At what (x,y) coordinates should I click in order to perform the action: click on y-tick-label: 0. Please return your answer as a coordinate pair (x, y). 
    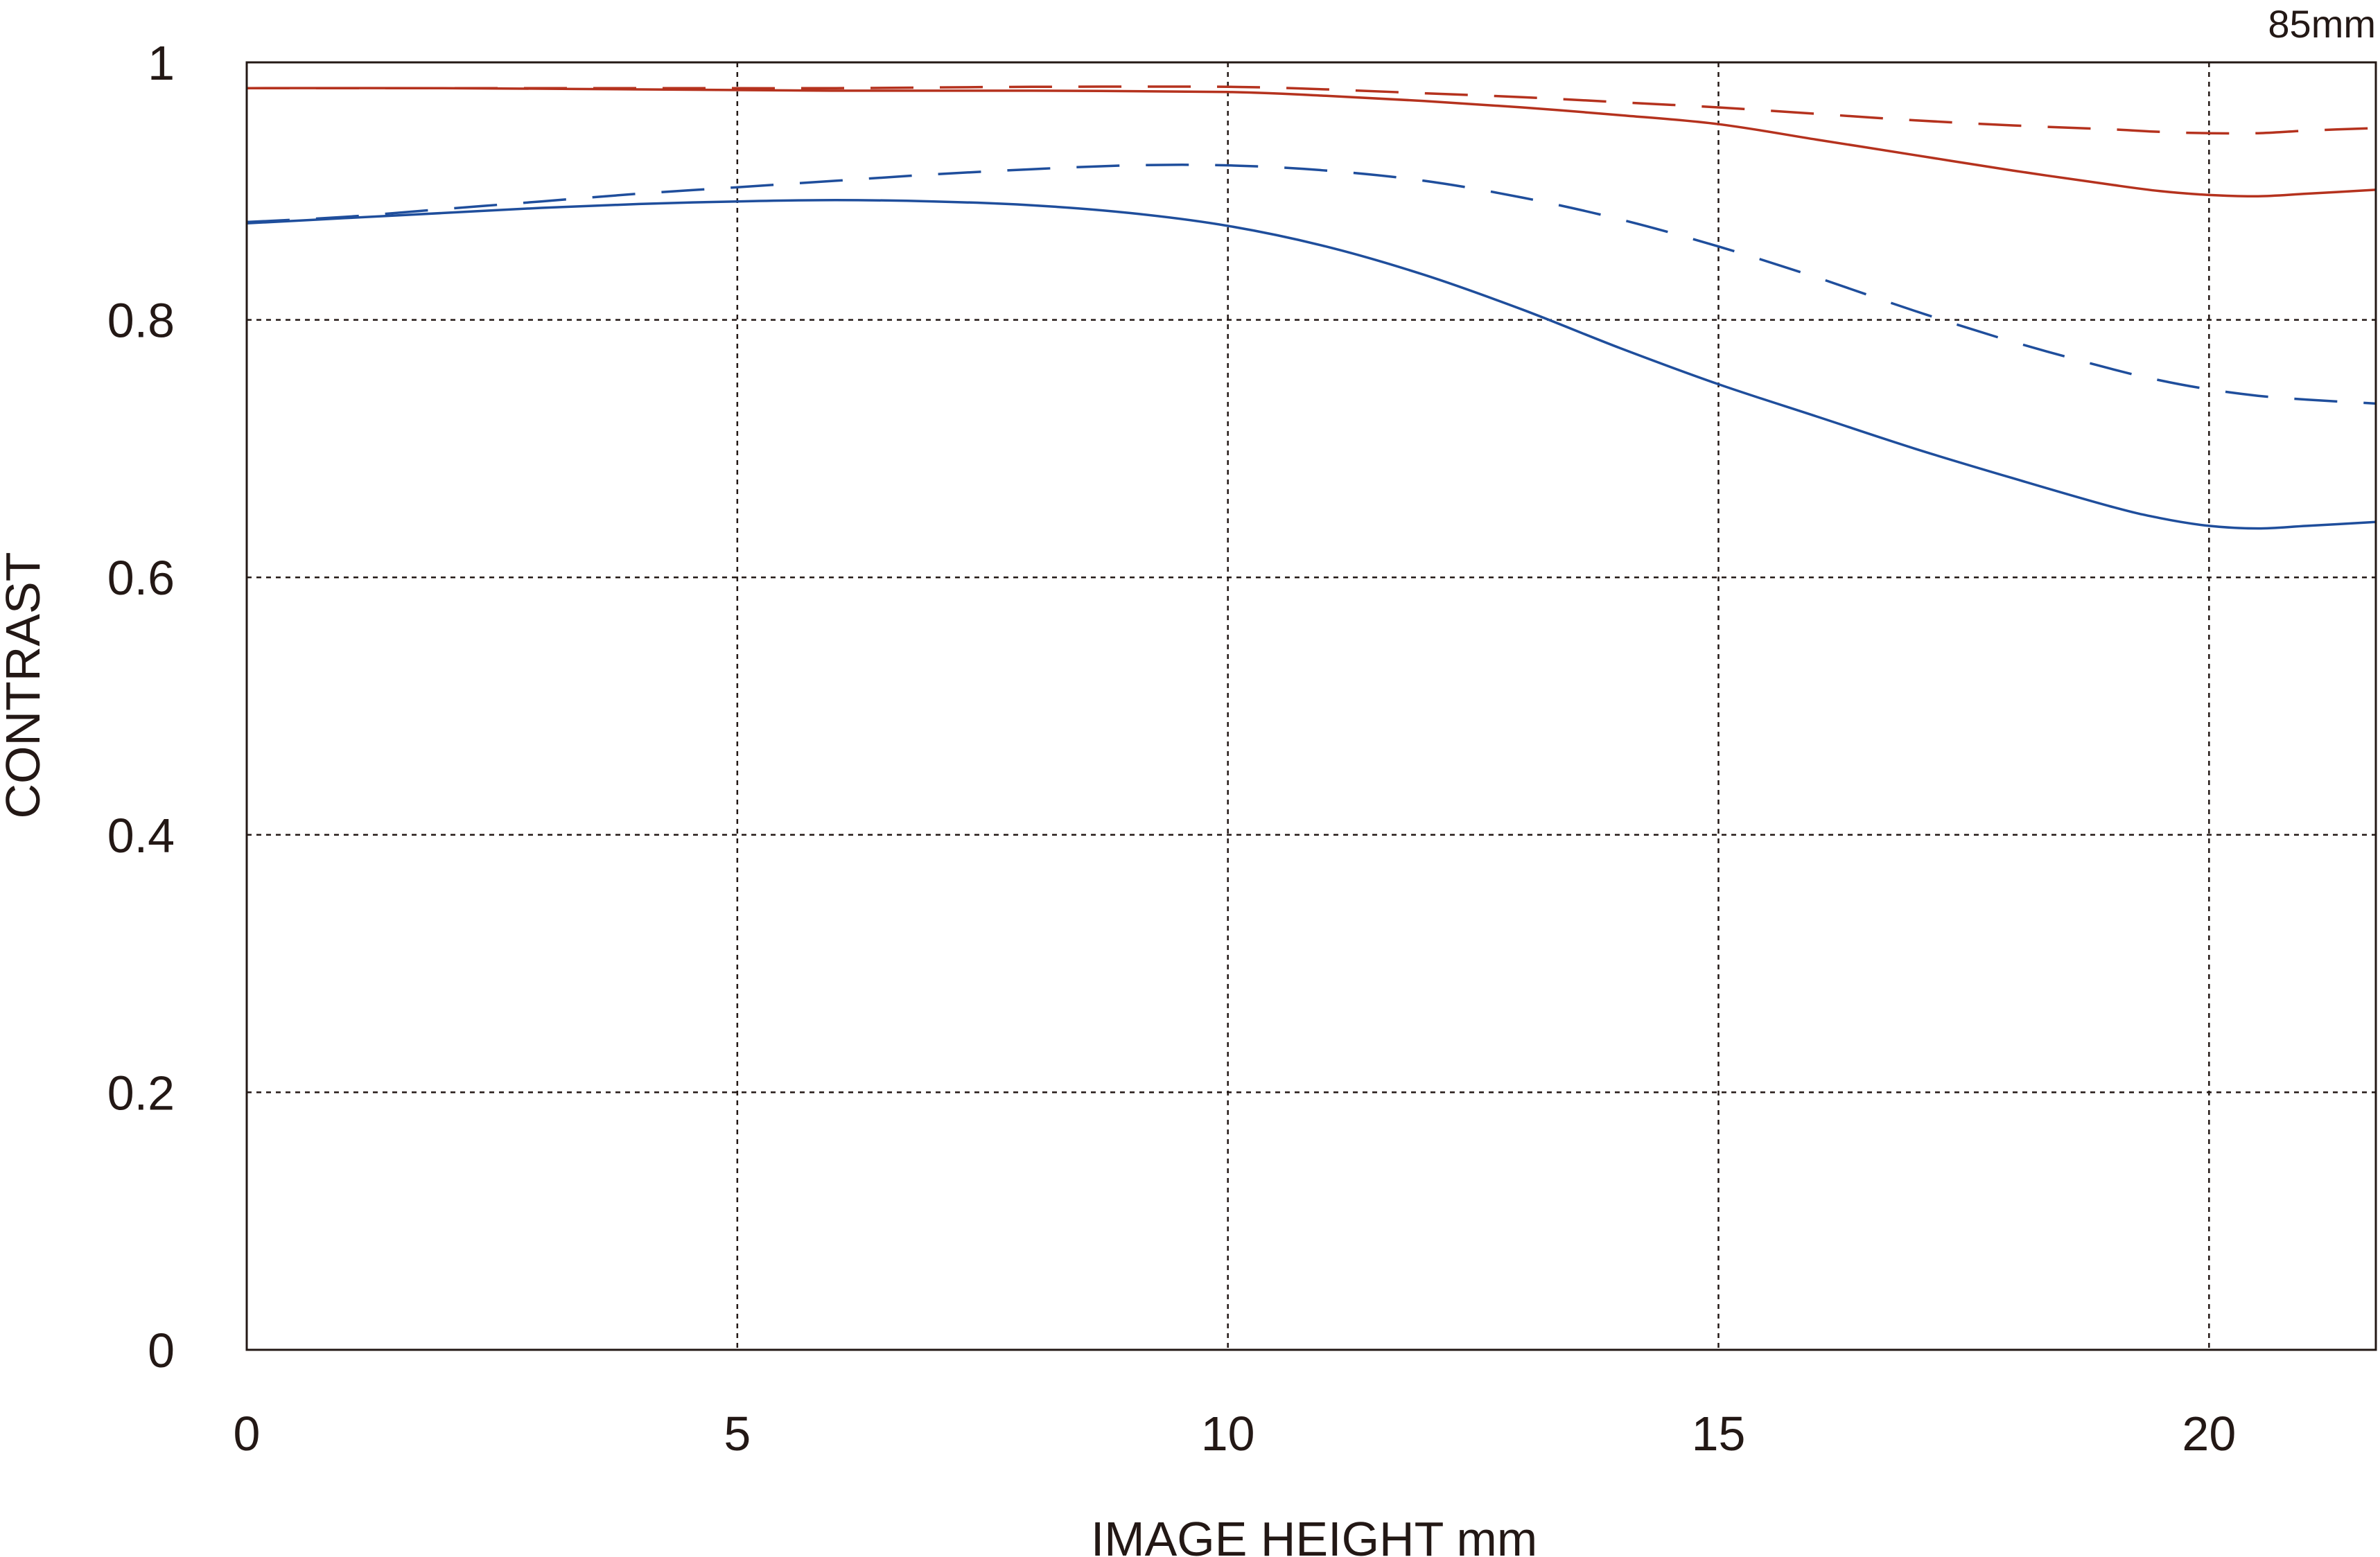
    Looking at the image, I should click on (161, 1350).